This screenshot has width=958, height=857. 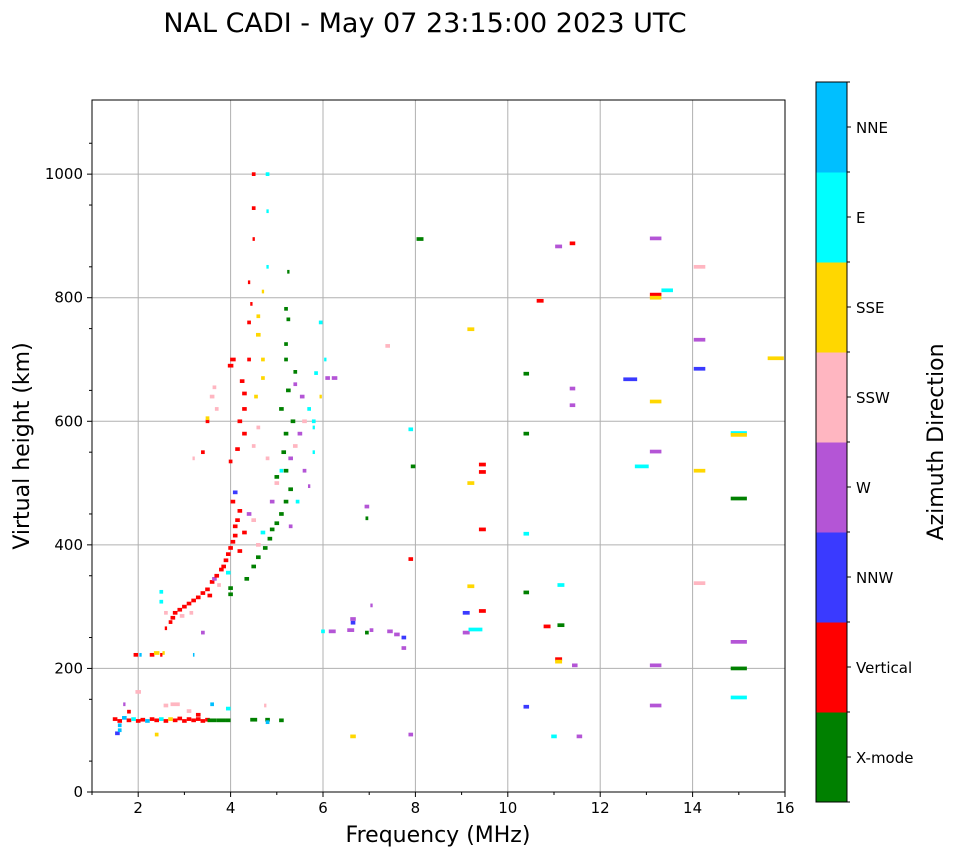 I want to click on colorbar-tick-label: NNW, so click(x=874, y=578).